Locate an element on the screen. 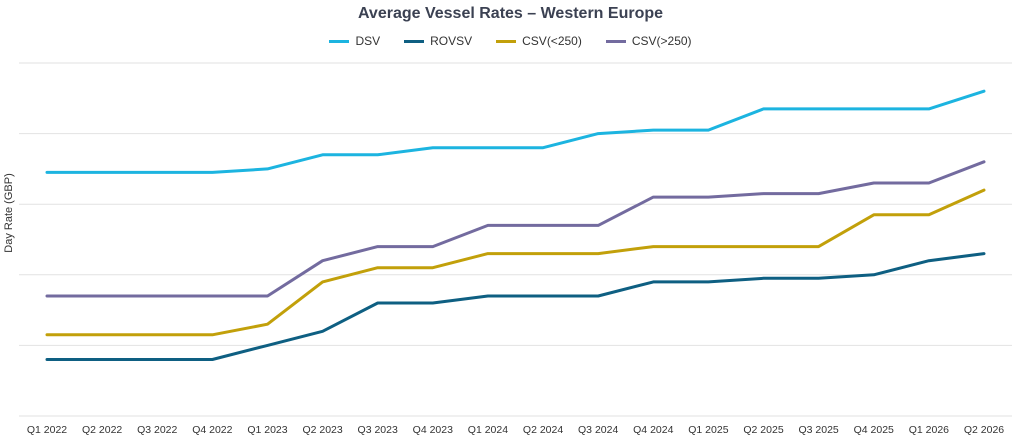 Image resolution: width=1021 pixels, height=442 pixels. legend-swatch-csv-large is located at coordinates (615, 41).